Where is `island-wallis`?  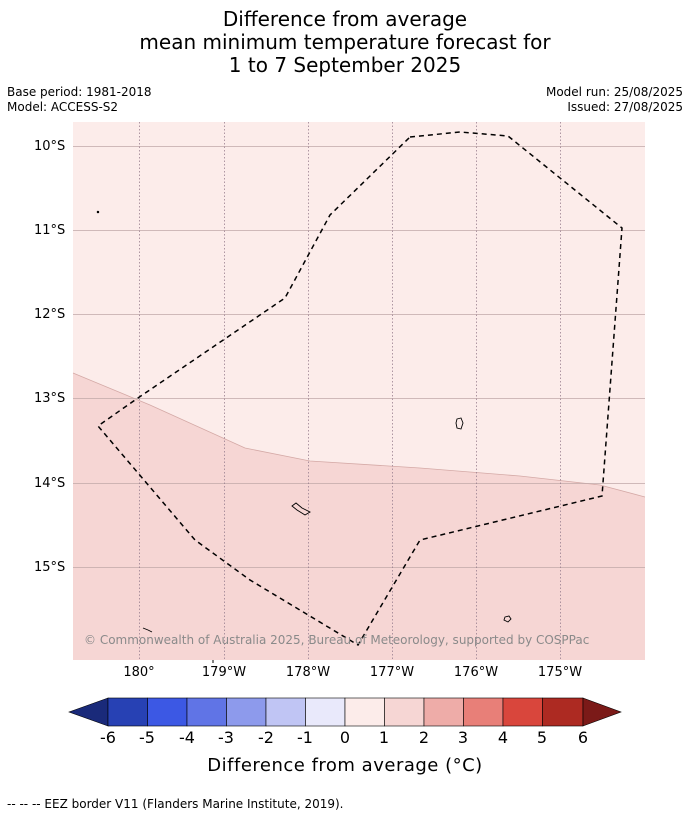
island-wallis is located at coordinates (459, 423).